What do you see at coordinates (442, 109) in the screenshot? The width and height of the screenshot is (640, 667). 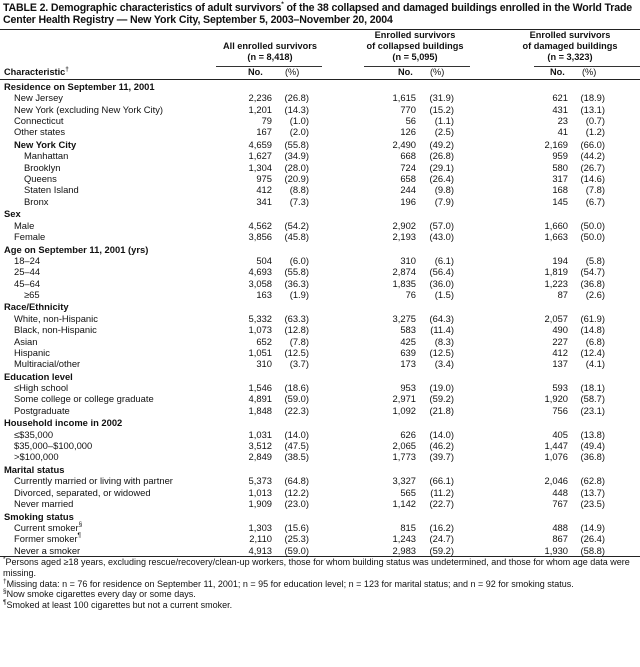 I see `collapsed-percent: (15.2)` at bounding box center [442, 109].